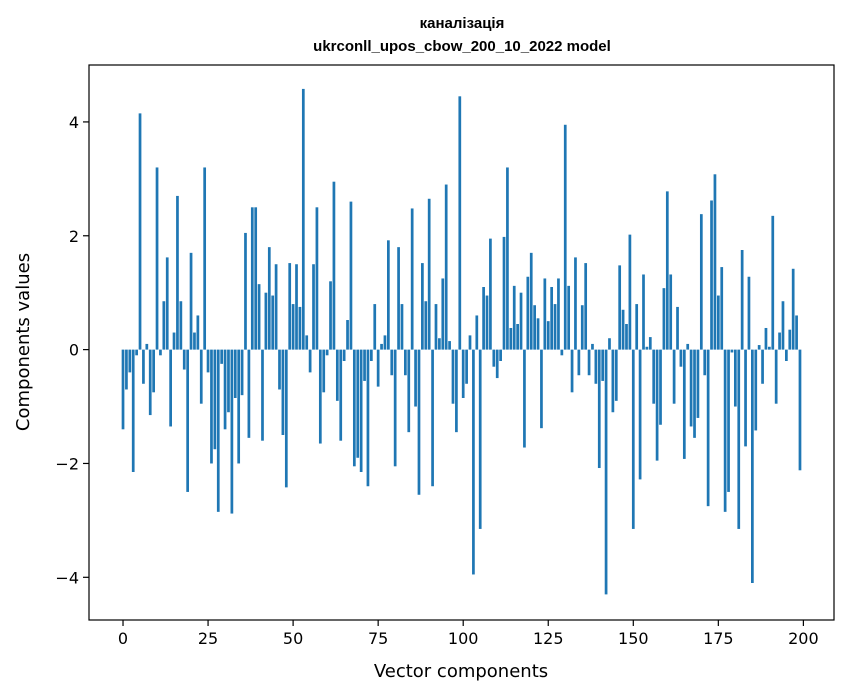  What do you see at coordinates (74, 236) in the screenshot?
I see `y-tick-label: 2` at bounding box center [74, 236].